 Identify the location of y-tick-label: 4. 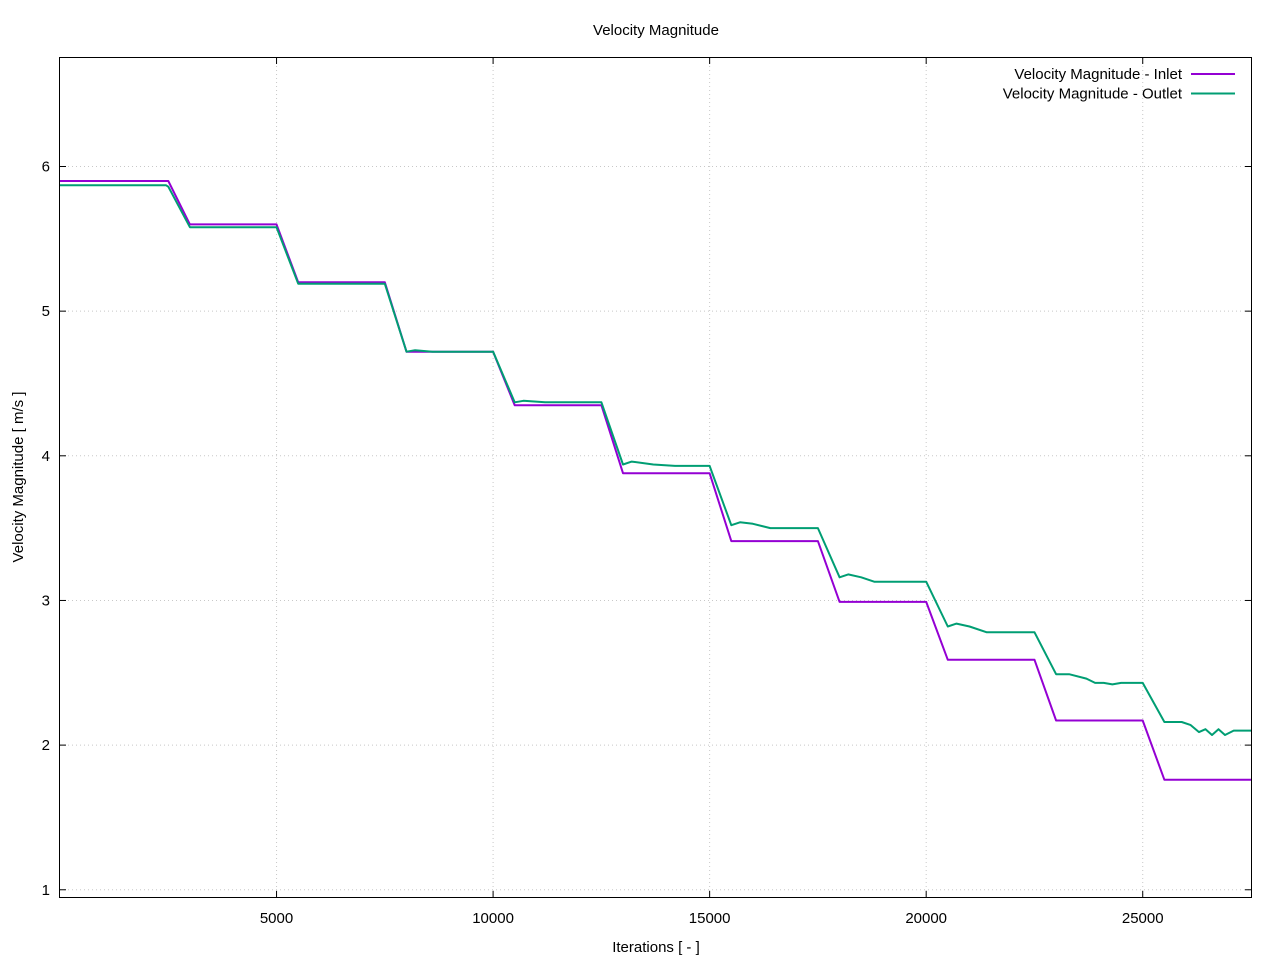
(46, 456).